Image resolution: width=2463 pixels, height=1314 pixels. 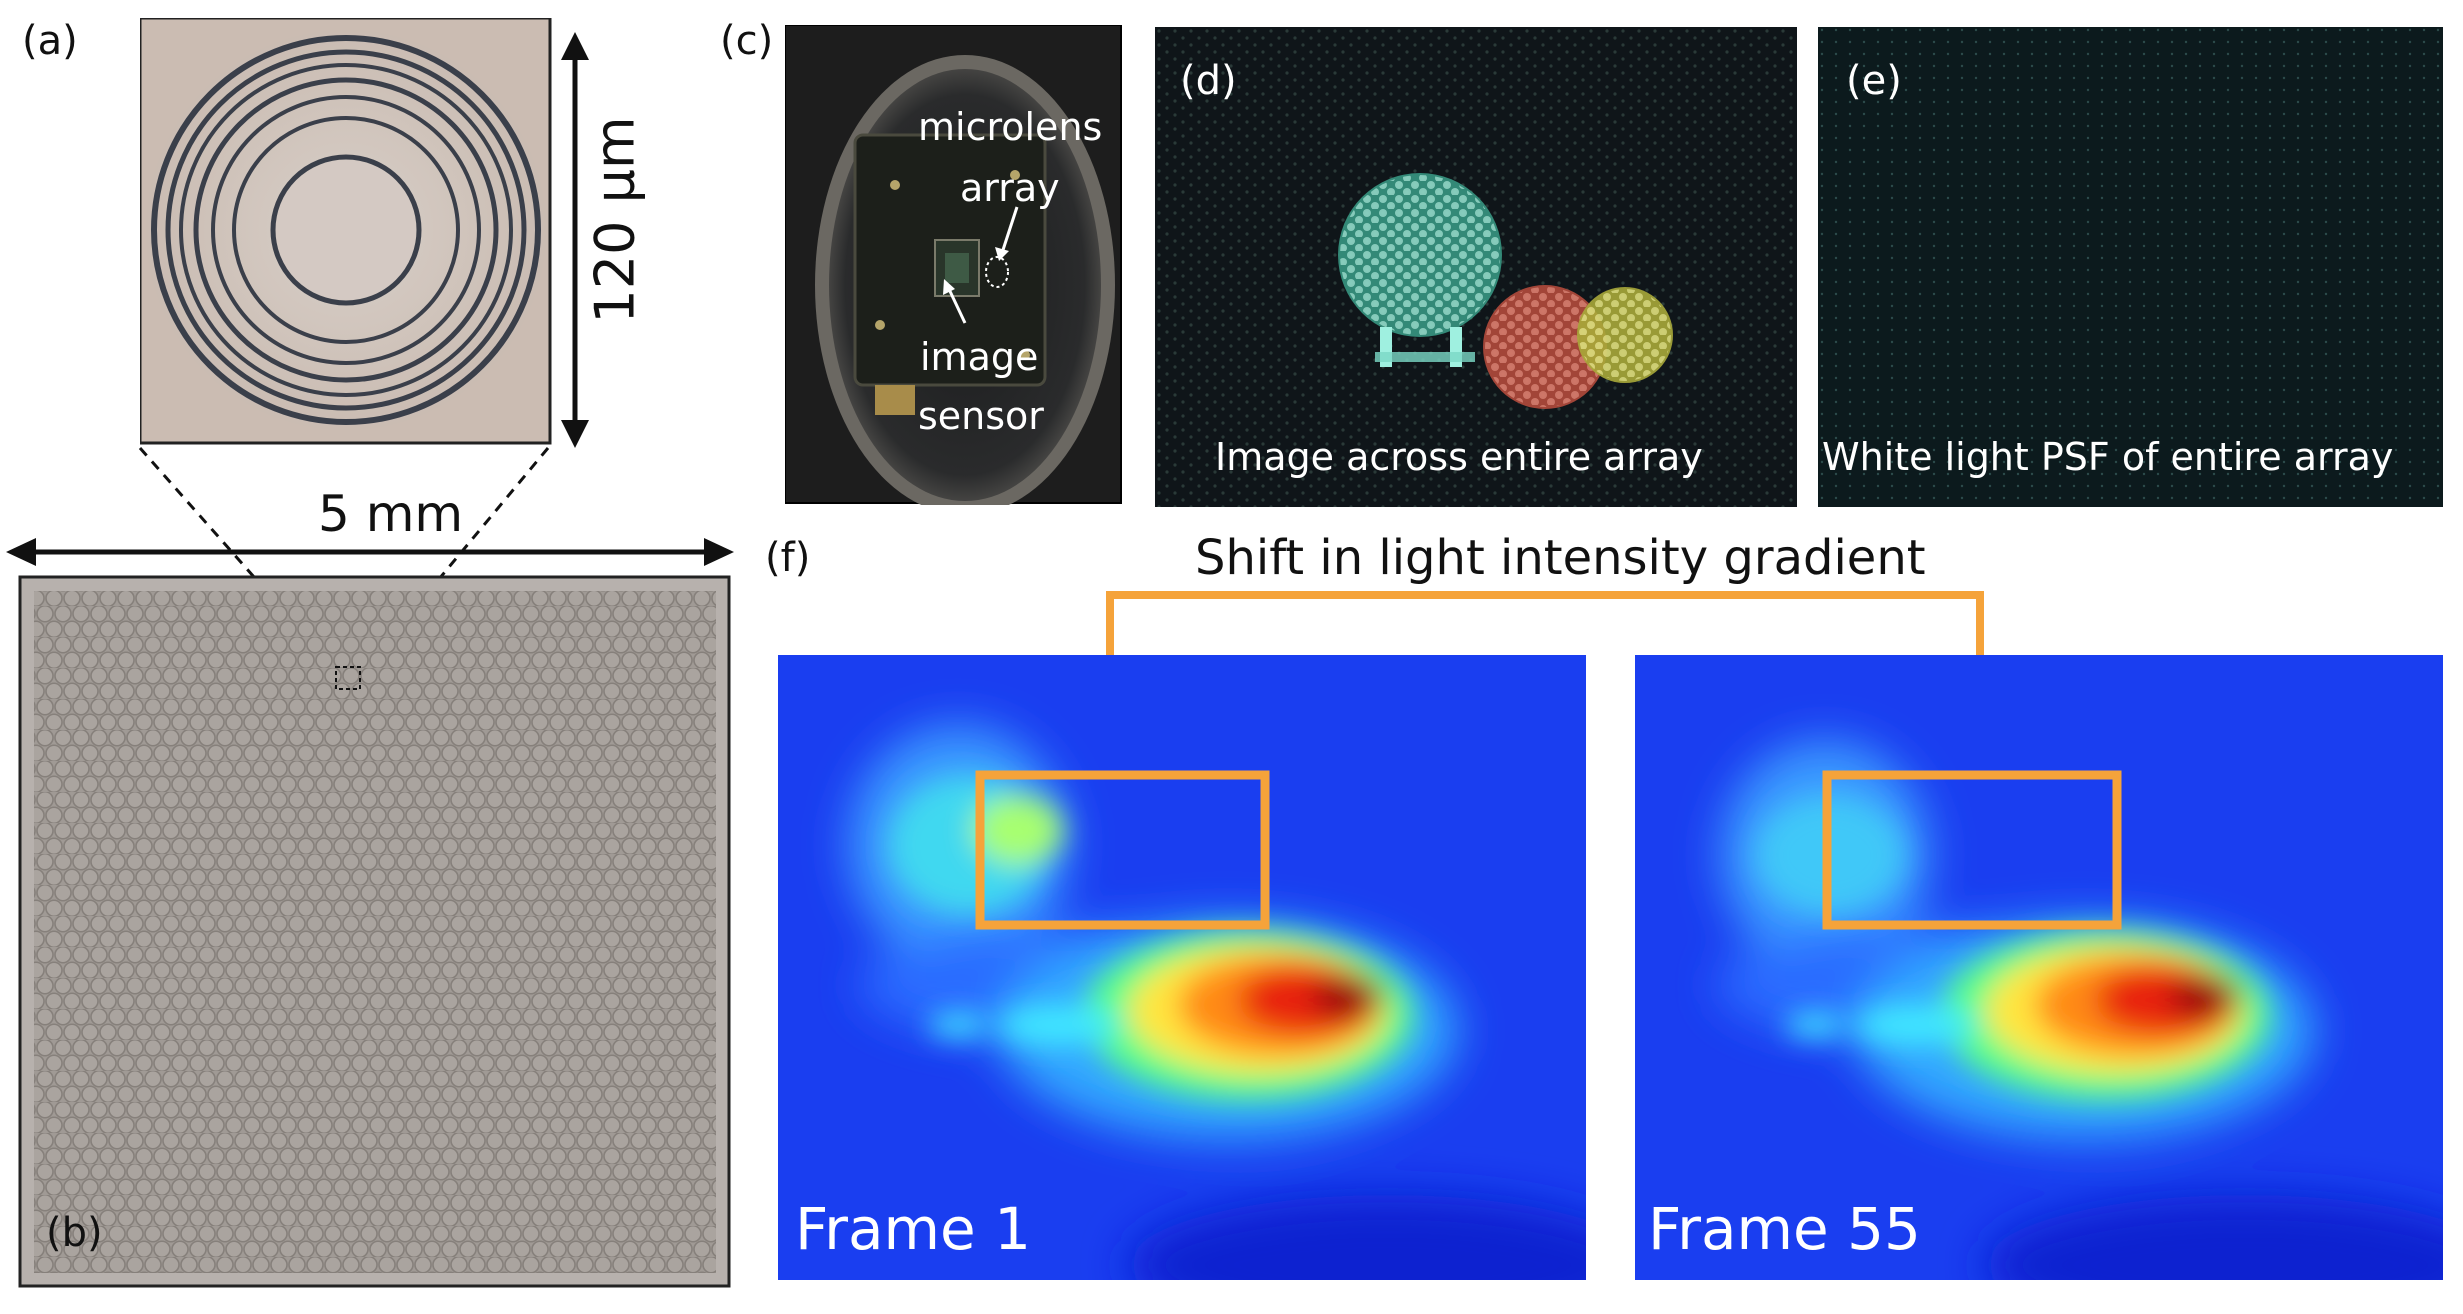 What do you see at coordinates (979, 357) in the screenshot?
I see `sensor-callout-line1: image` at bounding box center [979, 357].